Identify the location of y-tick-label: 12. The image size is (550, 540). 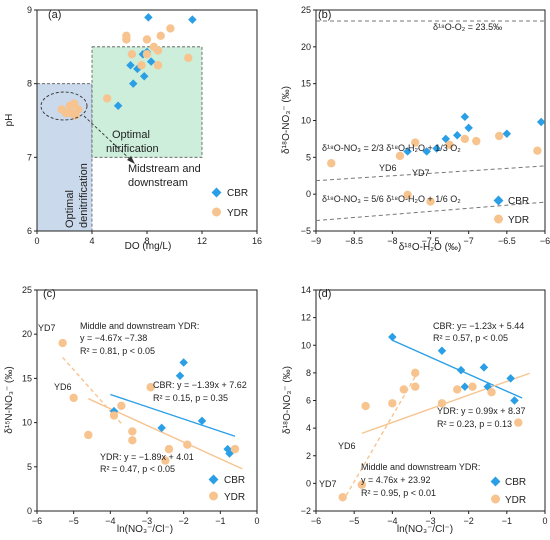
(306, 318).